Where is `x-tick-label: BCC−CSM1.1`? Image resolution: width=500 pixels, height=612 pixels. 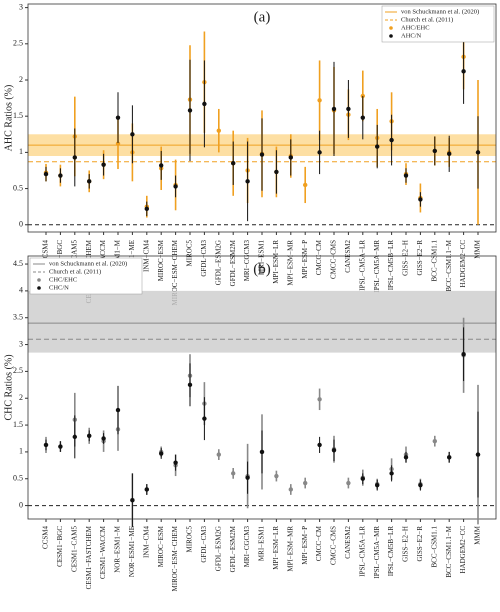
x-tick-label: BCC−CSM1.1 is located at coordinates (434, 547).